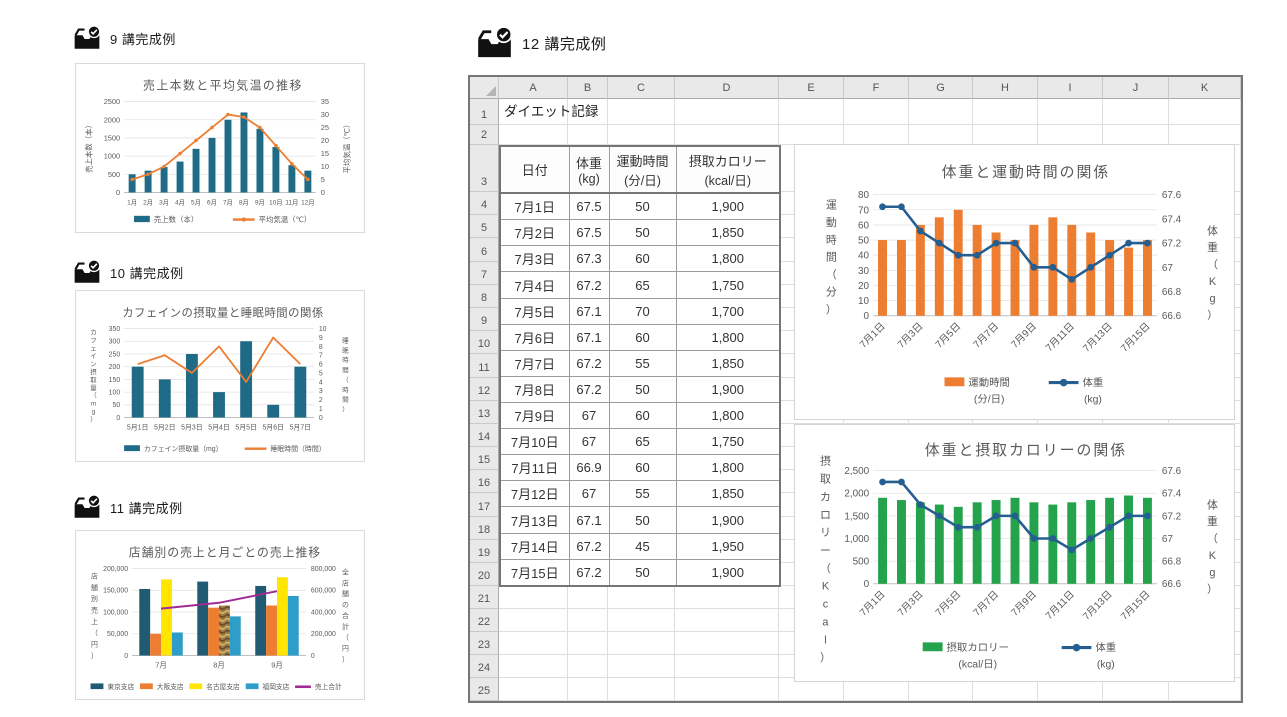  Describe the element at coordinates (533, 689) in the screenshot. I see `cell-A25` at that location.